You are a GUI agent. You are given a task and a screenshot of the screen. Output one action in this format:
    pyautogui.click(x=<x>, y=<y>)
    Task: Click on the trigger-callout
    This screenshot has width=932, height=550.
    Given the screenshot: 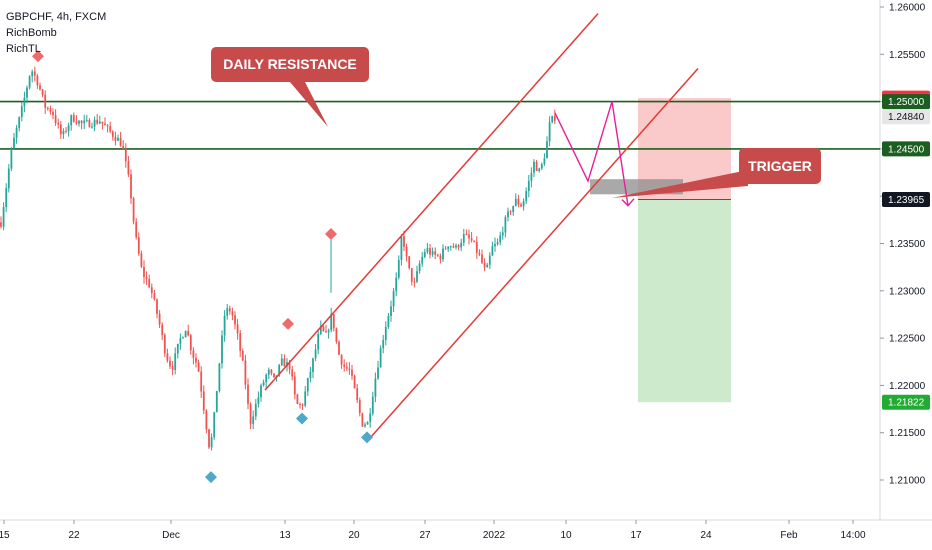 What is the action you would take?
    pyautogui.click(x=780, y=166)
    